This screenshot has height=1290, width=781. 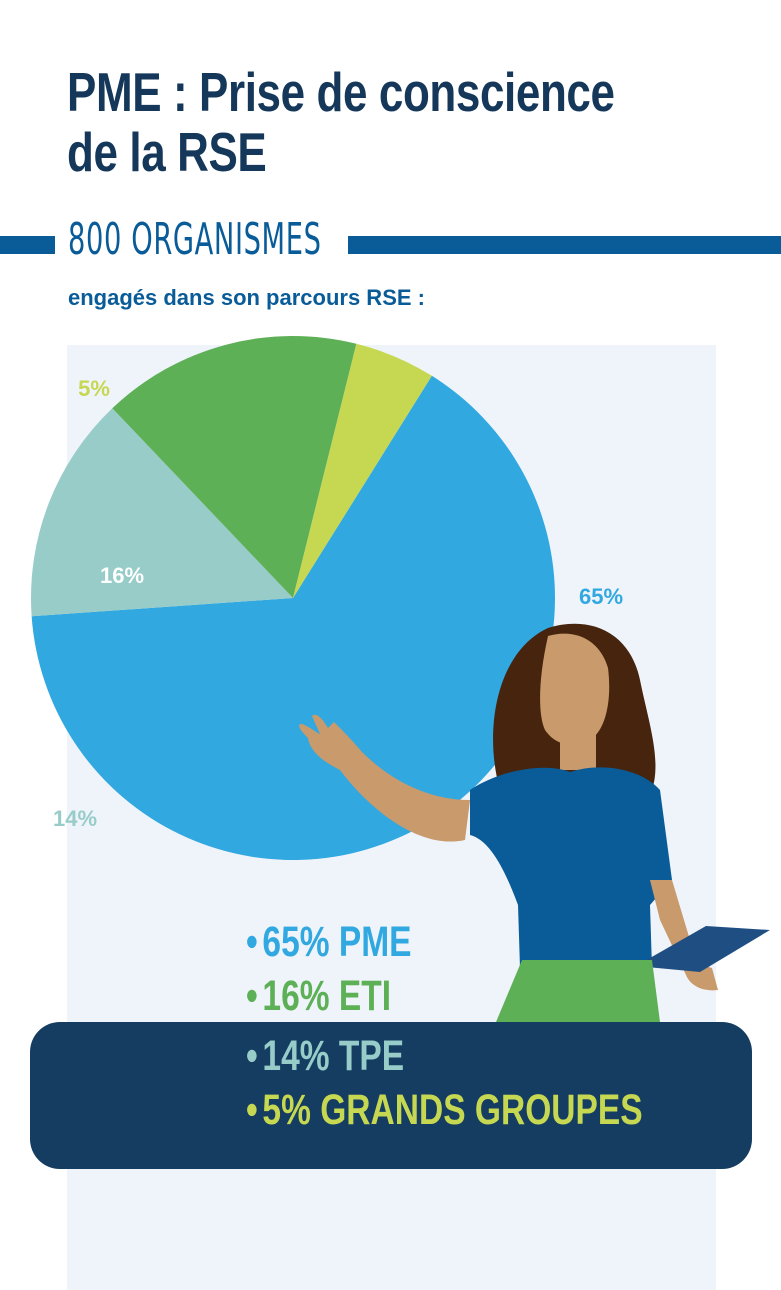 I want to click on title-line-1: PME : Prise de conscience, so click(x=341, y=92).